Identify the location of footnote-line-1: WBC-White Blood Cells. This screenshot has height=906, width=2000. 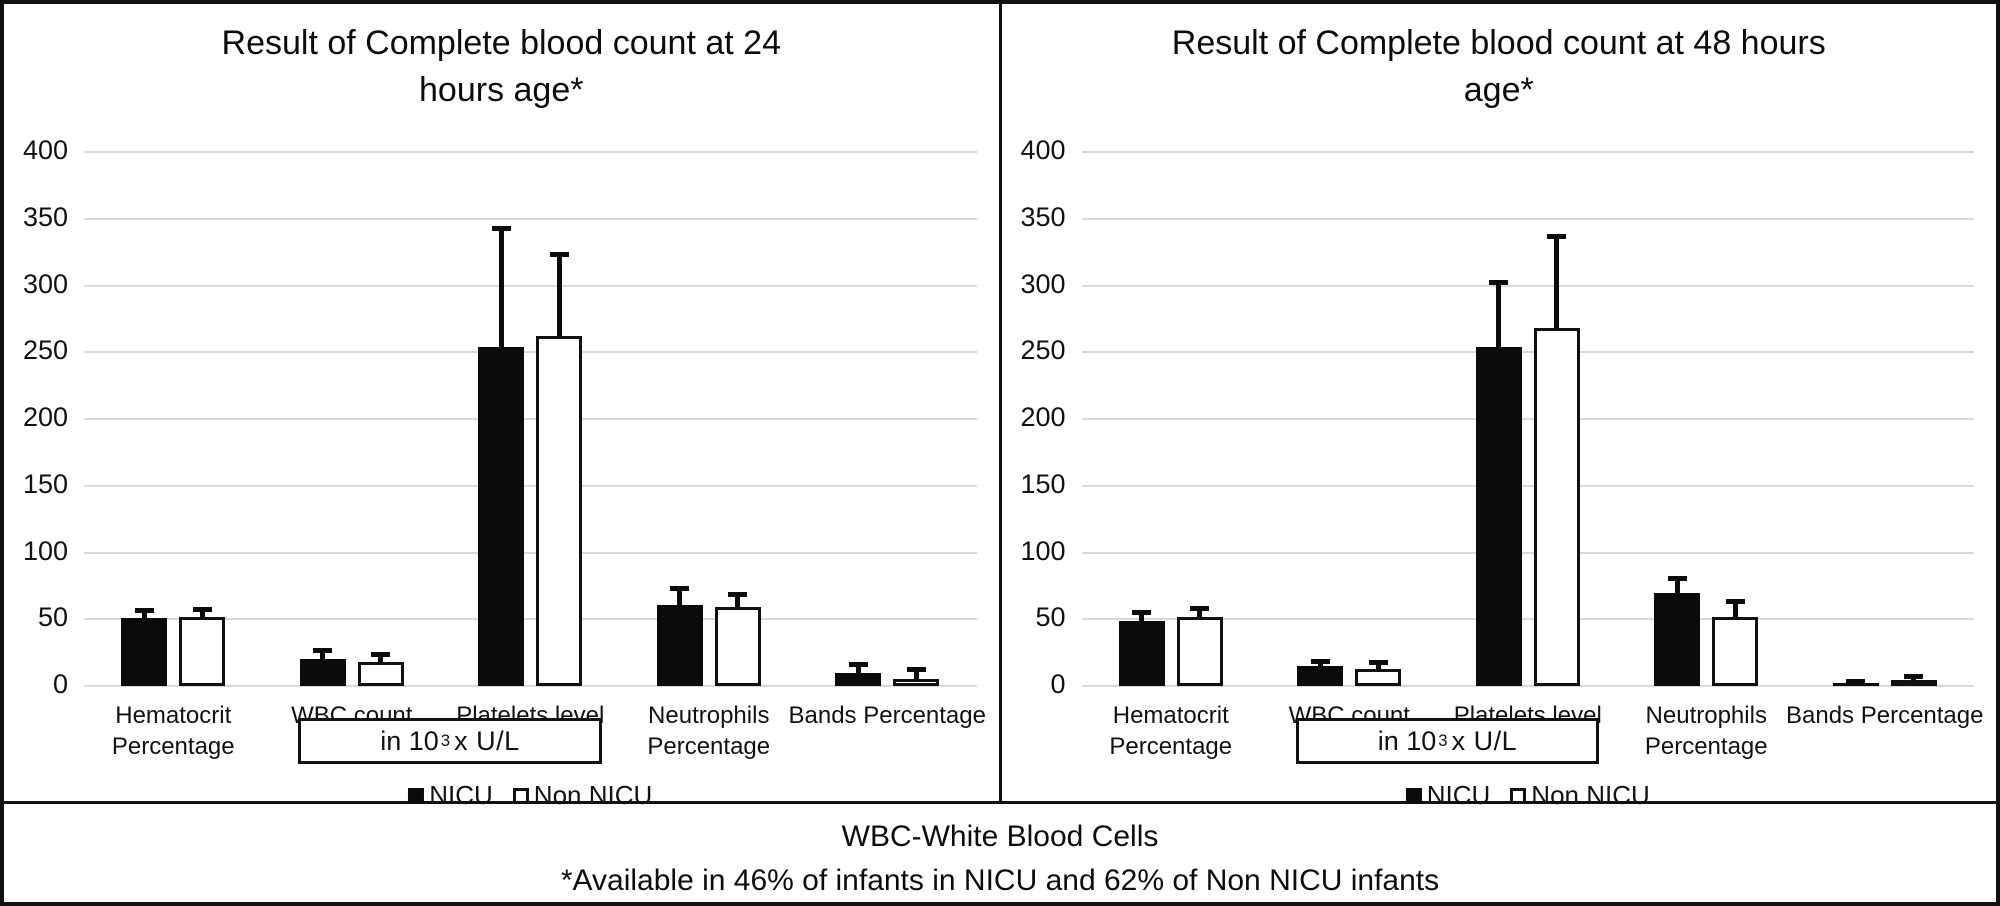
(1000, 836).